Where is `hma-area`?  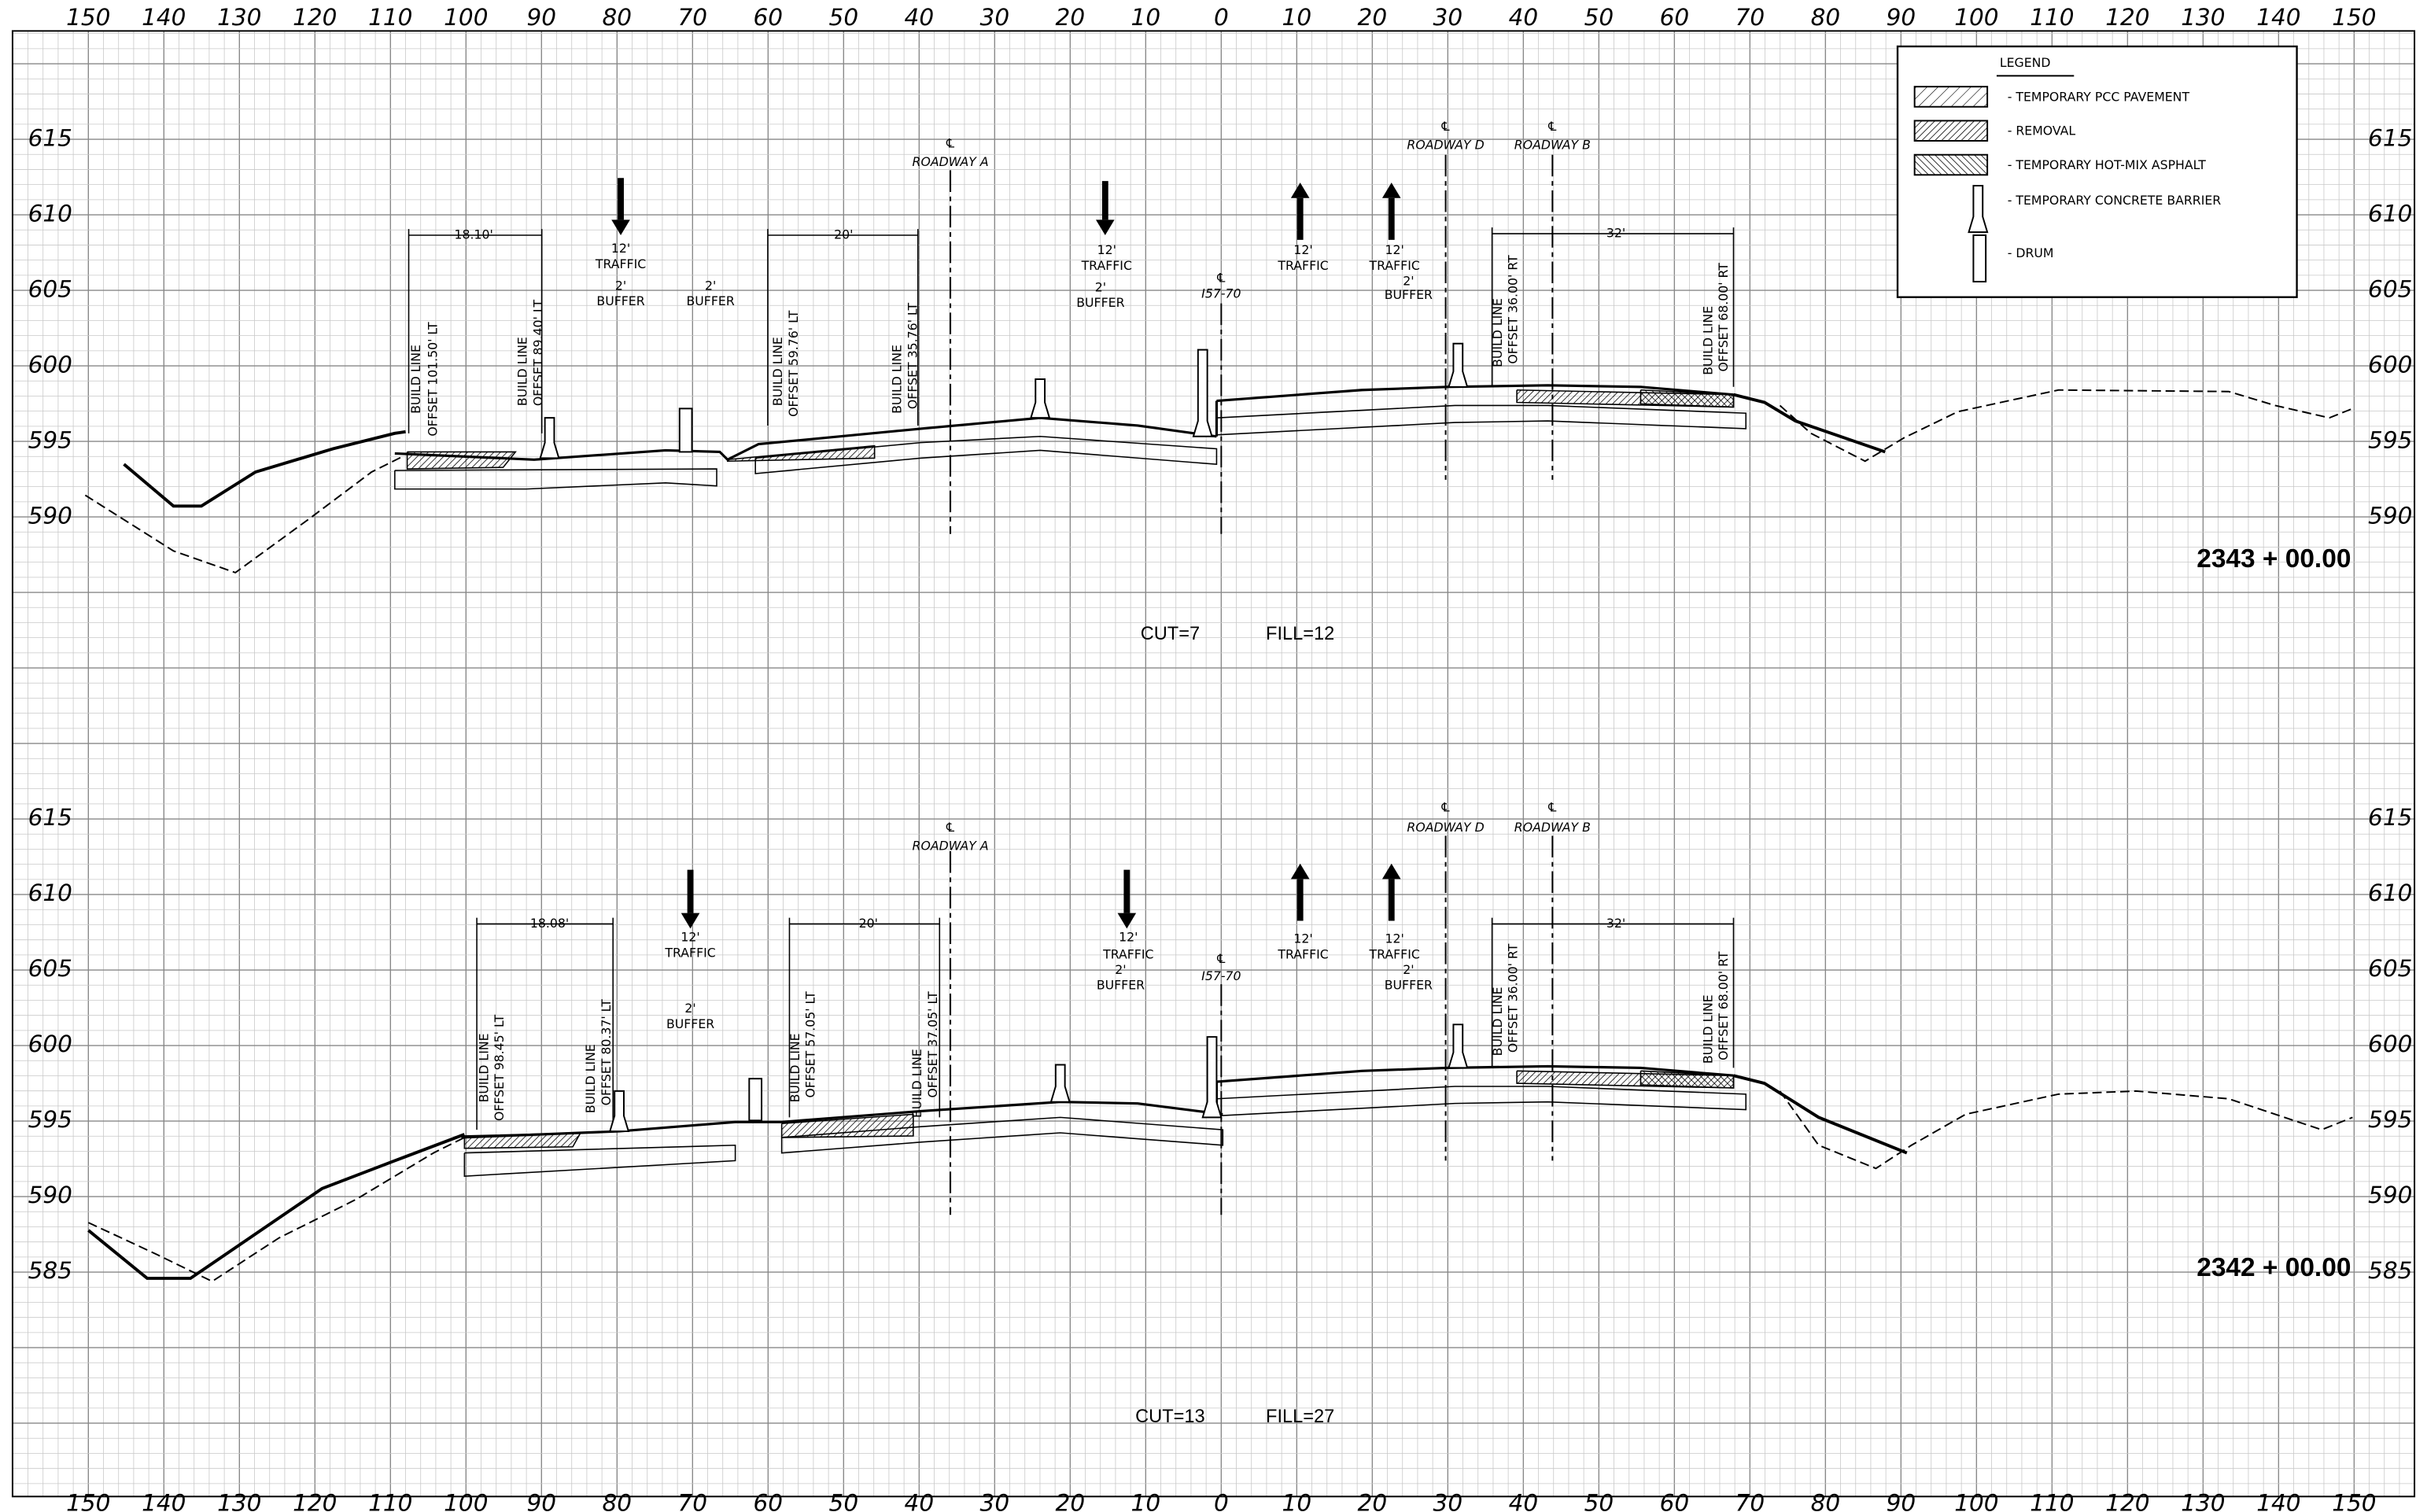 hma-area is located at coordinates (1688, 398).